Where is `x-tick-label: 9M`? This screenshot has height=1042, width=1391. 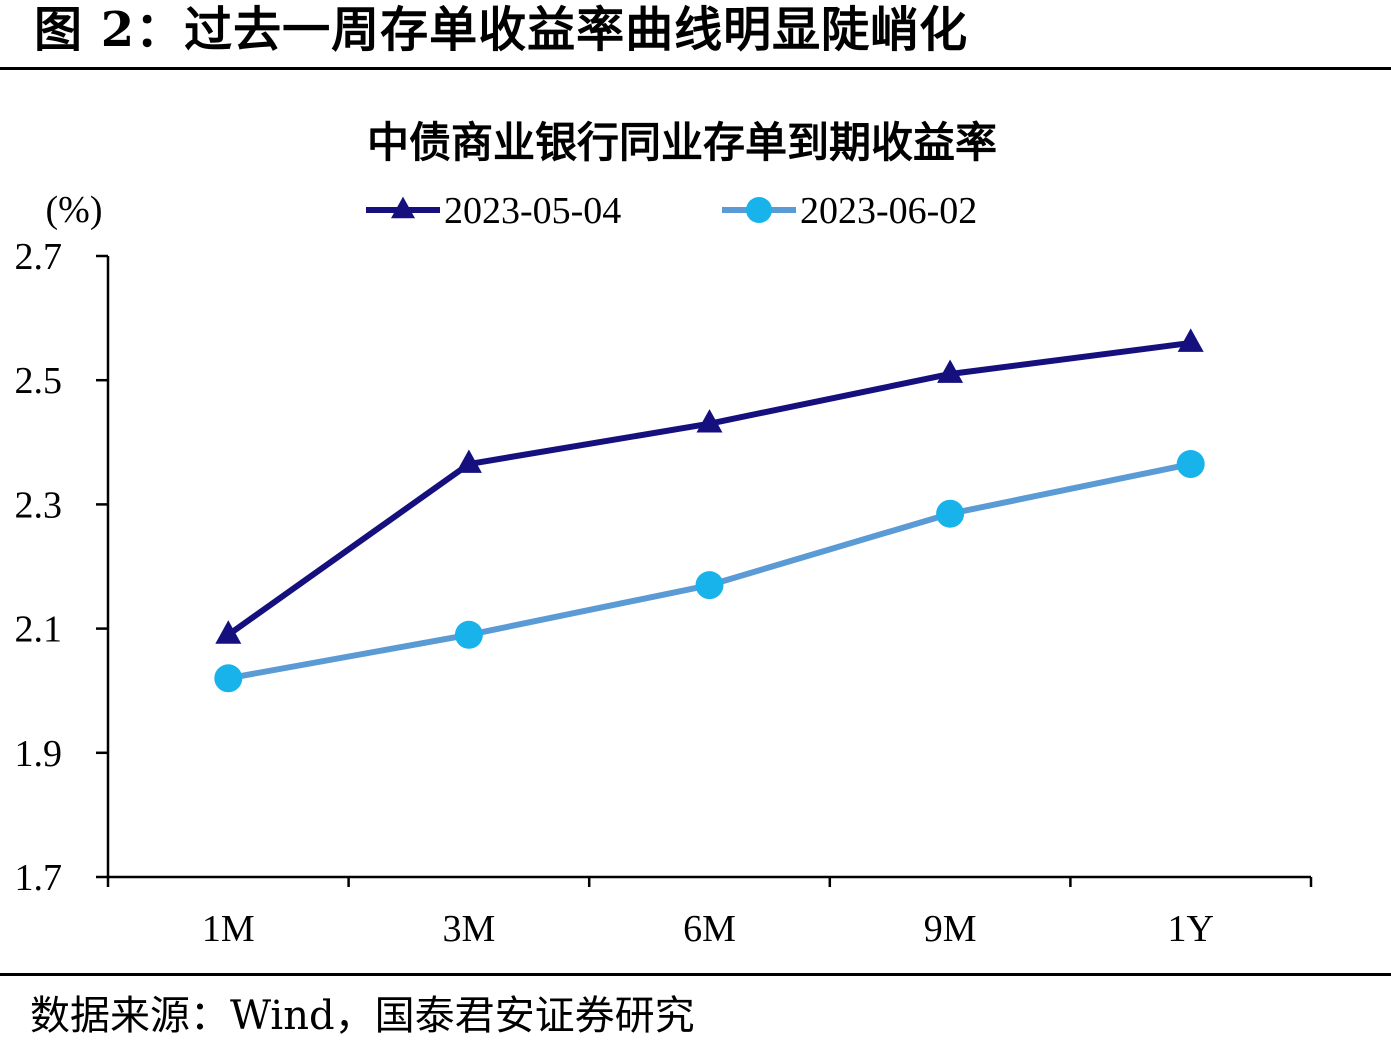 x-tick-label: 9M is located at coordinates (950, 929).